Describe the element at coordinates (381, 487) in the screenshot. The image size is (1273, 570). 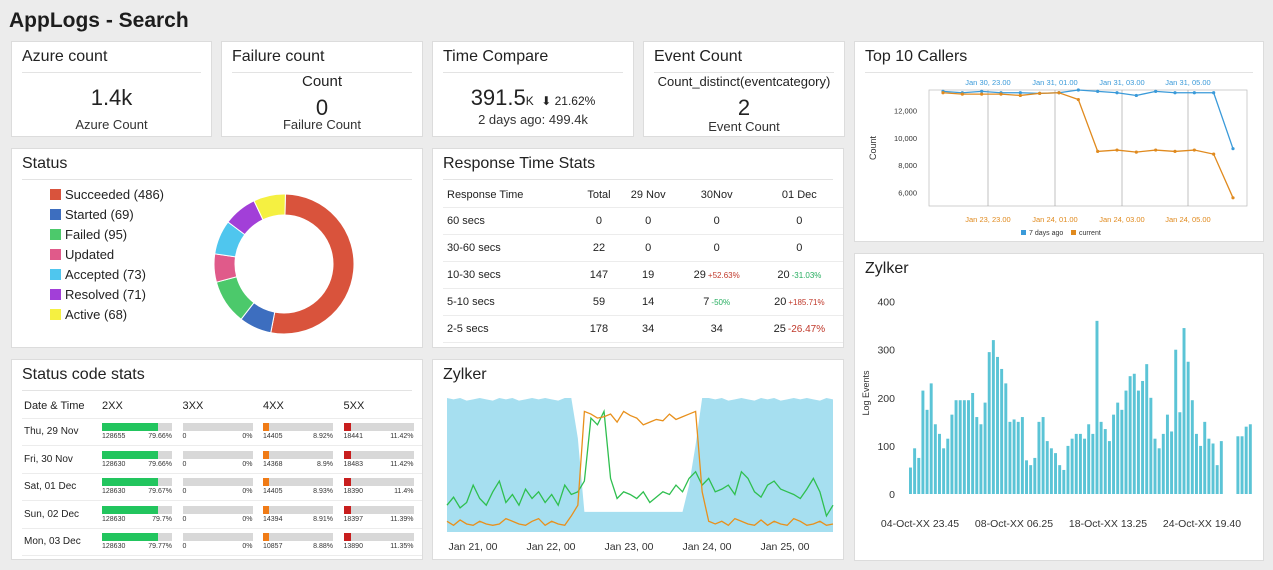
I see `sc-cell-5xx: 18390 11.4%` at that location.